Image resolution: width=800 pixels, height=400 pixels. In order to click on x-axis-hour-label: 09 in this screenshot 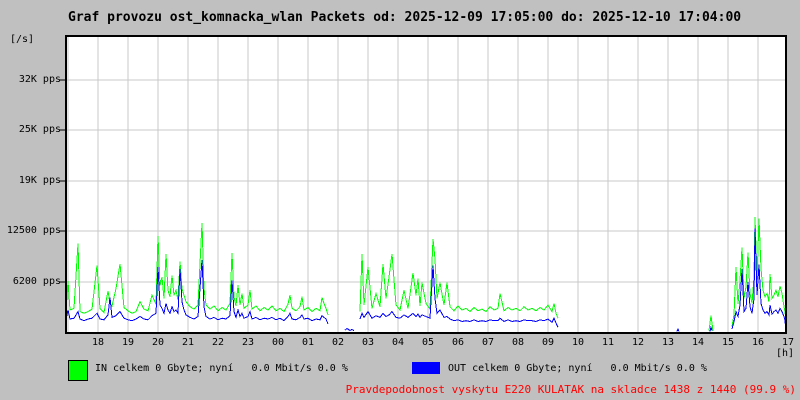, I will do `click(548, 342)`.